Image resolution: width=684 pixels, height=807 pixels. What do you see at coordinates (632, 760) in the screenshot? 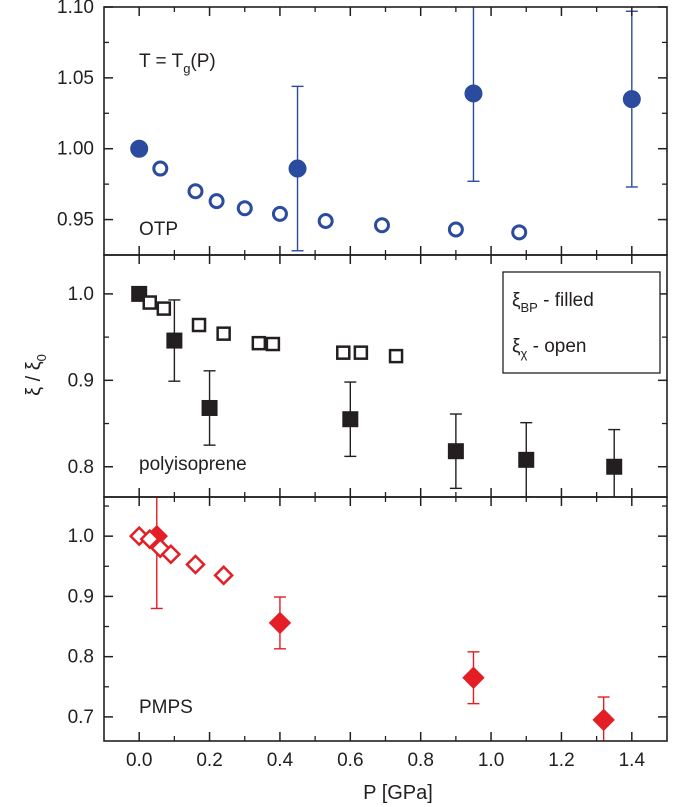
I see `x-tick-label: 1.4` at bounding box center [632, 760].